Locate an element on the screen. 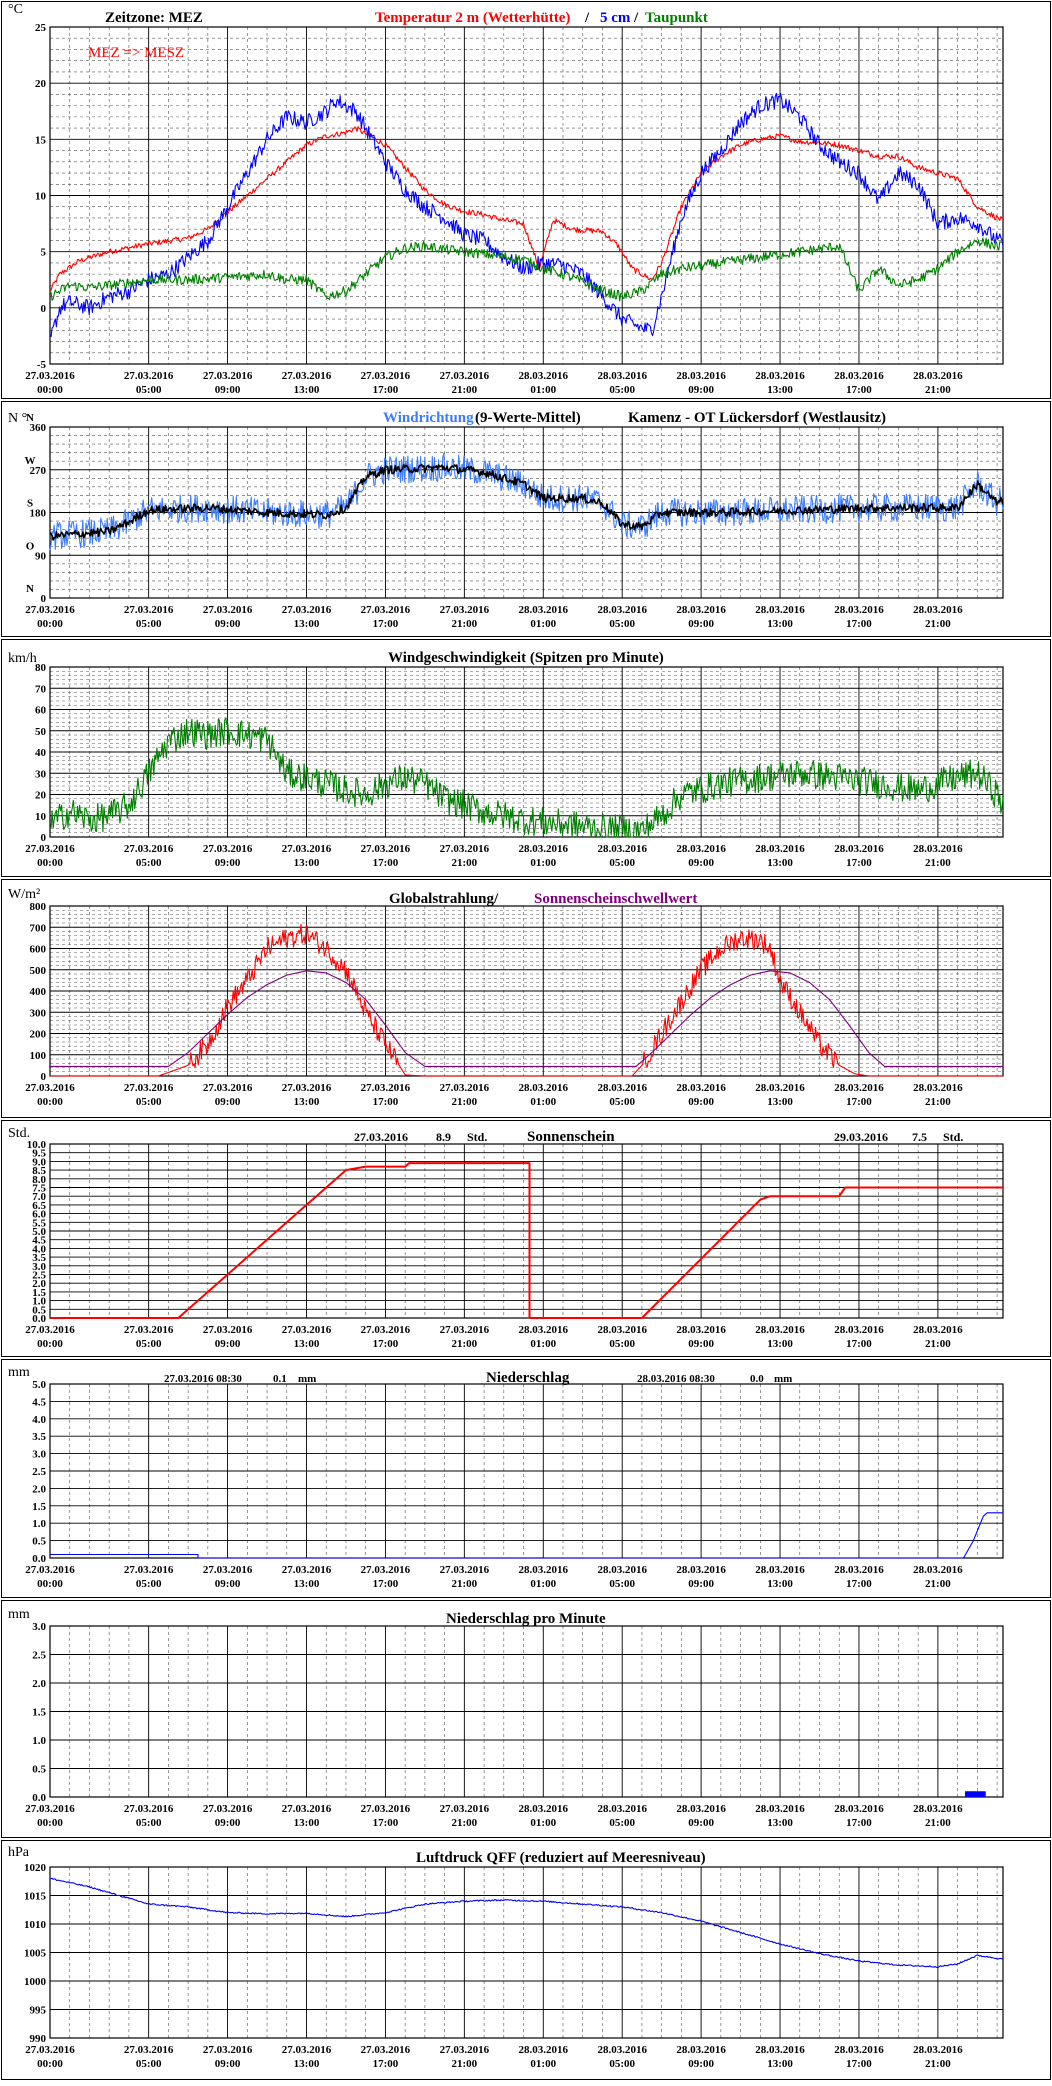  sunshine-xtick-date: 28.03.2016 is located at coordinates (544, 1330).